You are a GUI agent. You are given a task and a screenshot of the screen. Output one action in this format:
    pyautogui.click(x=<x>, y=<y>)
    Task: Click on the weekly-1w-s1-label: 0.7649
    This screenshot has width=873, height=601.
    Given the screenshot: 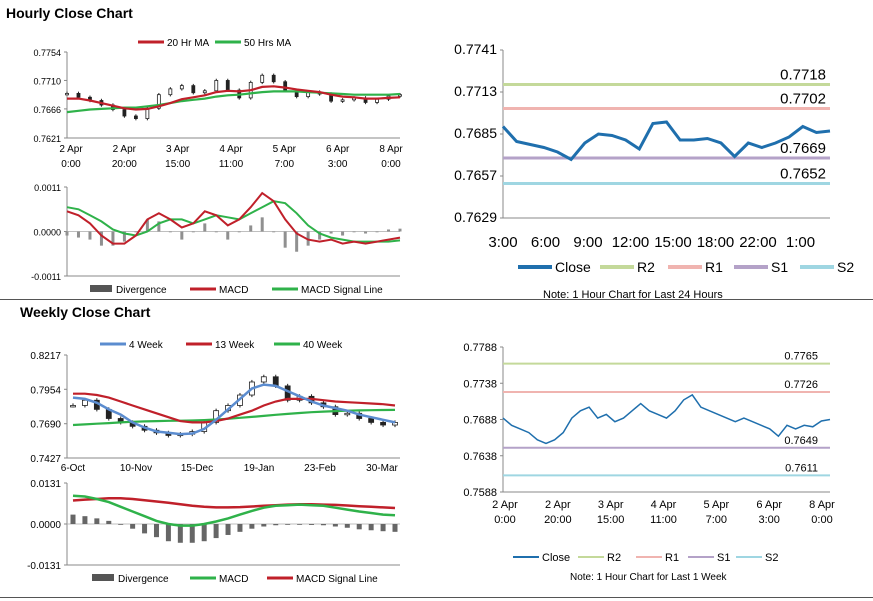 What is the action you would take?
    pyautogui.click(x=801, y=441)
    